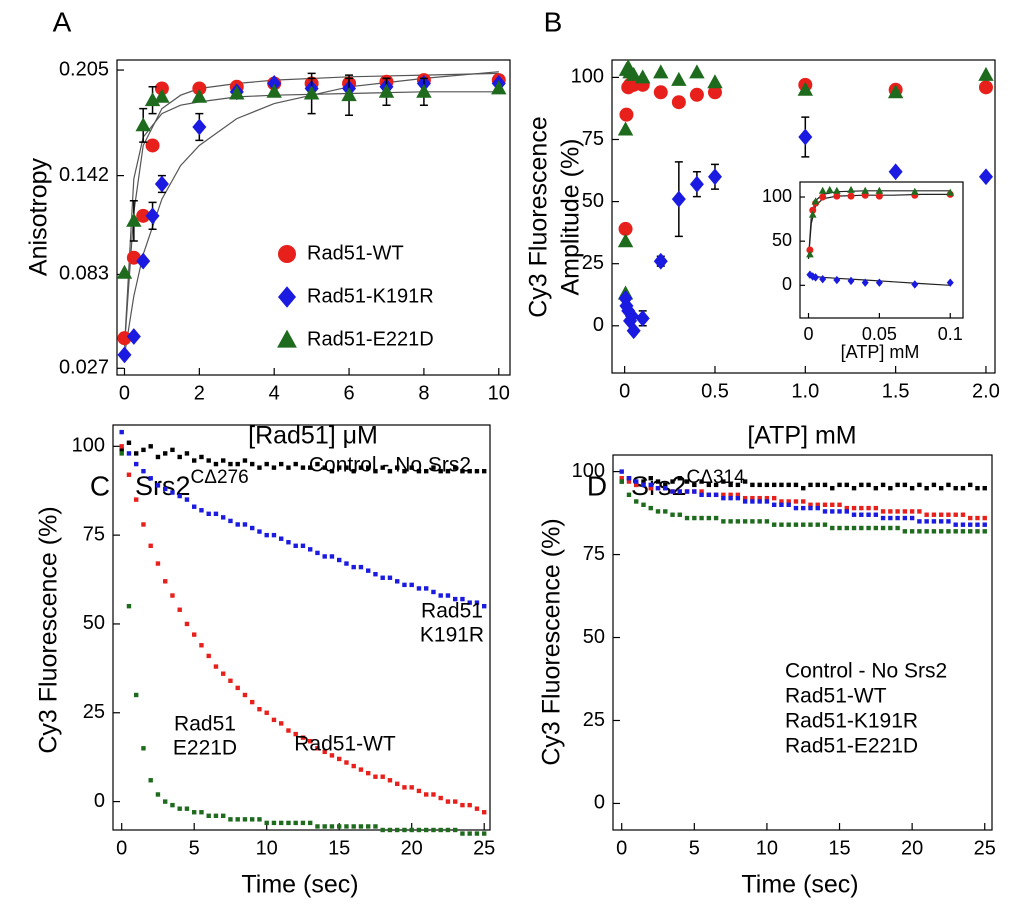  Describe the element at coordinates (423, 393) in the screenshot. I see `x-tick-label: 8` at that location.